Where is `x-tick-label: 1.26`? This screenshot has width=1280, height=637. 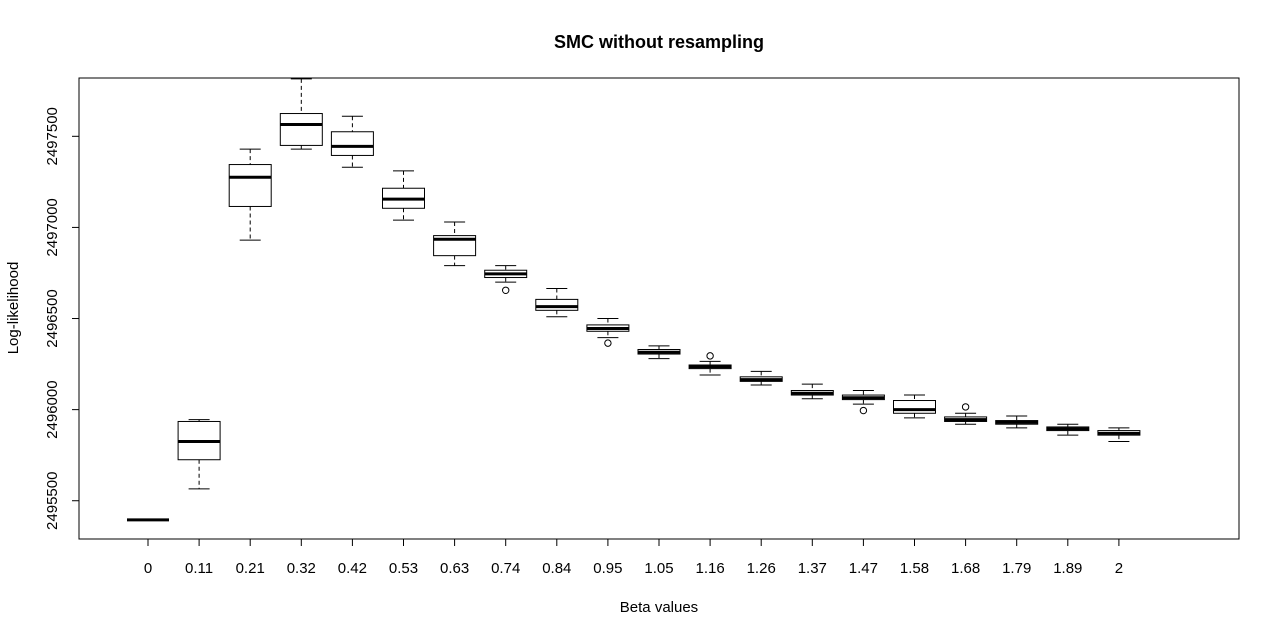 x-tick-label: 1.26 is located at coordinates (761, 568).